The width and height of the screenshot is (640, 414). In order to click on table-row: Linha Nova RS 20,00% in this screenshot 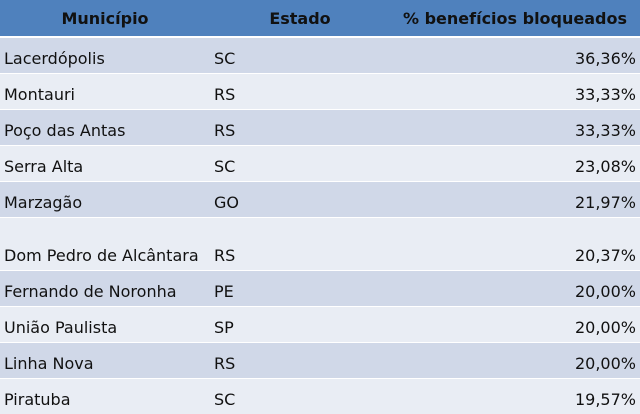, I will do `click(320, 360)`.